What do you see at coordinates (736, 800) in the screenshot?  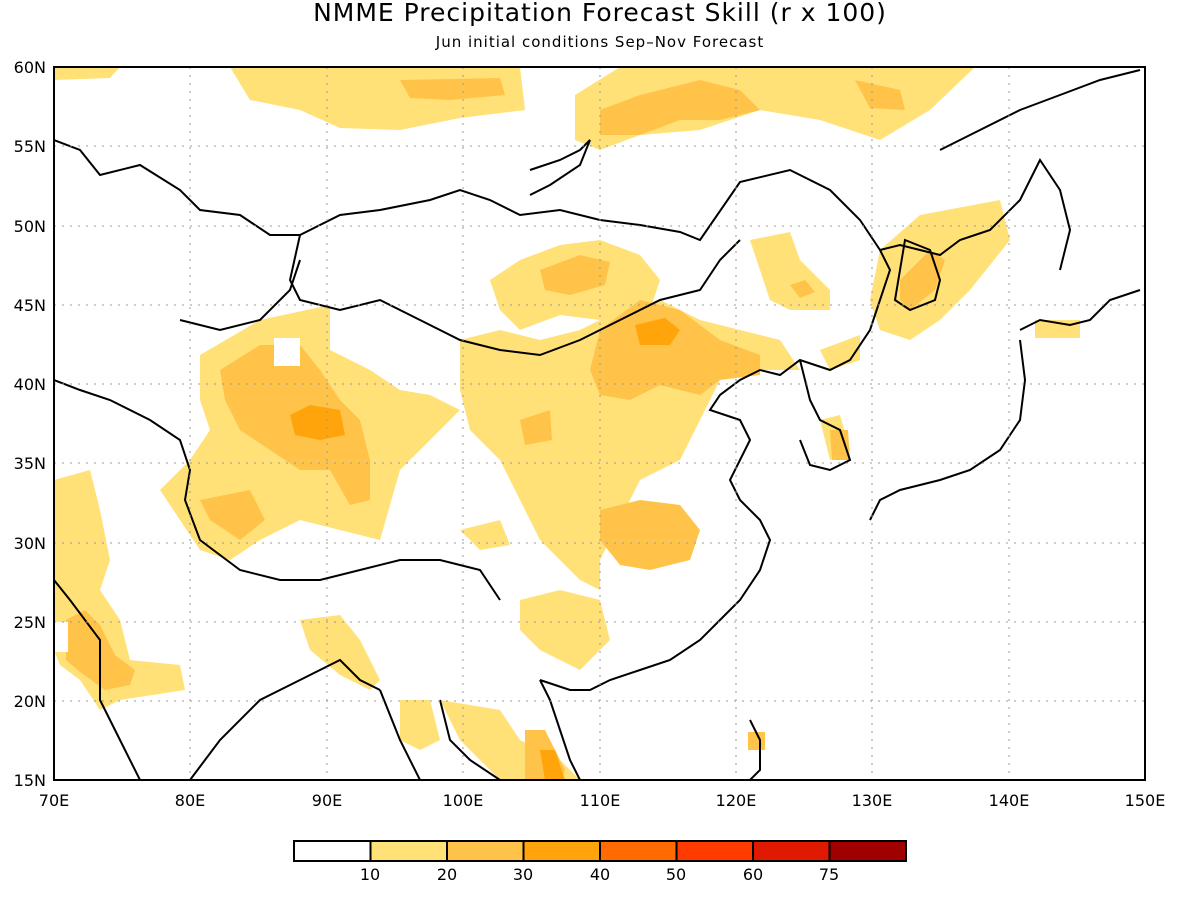 I see `lon-label: 120E` at bounding box center [736, 800].